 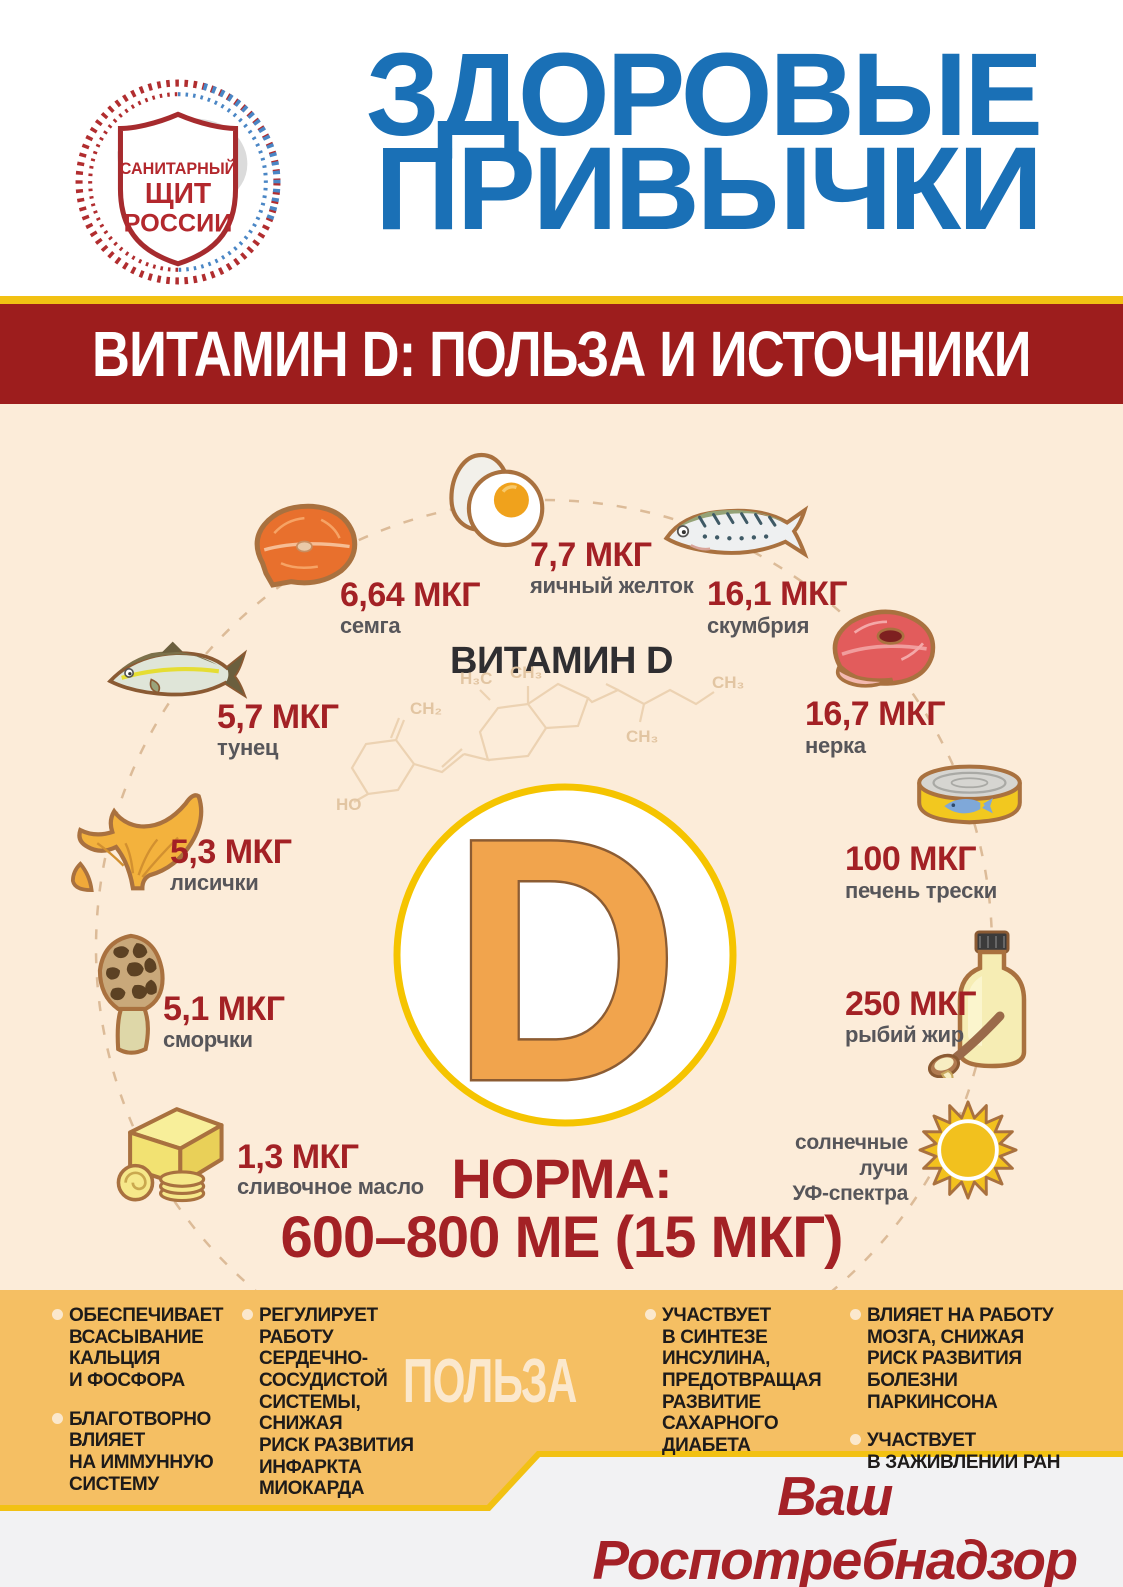 I want to click on logo-line2: ЩИТ, so click(x=178, y=193).